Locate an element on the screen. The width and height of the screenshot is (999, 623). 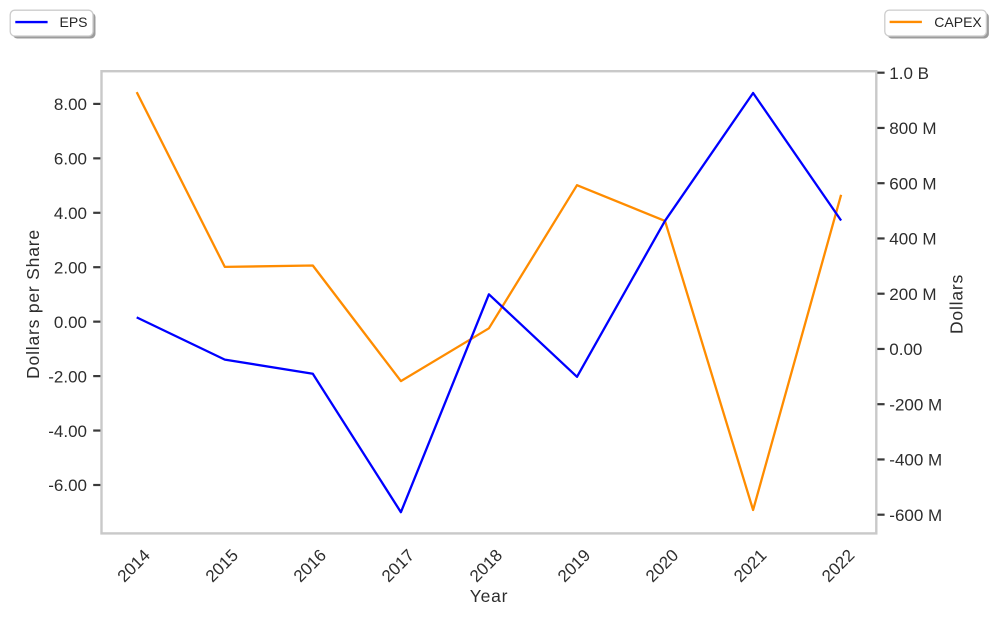
svg-text: -200 M is located at coordinates (915, 404).